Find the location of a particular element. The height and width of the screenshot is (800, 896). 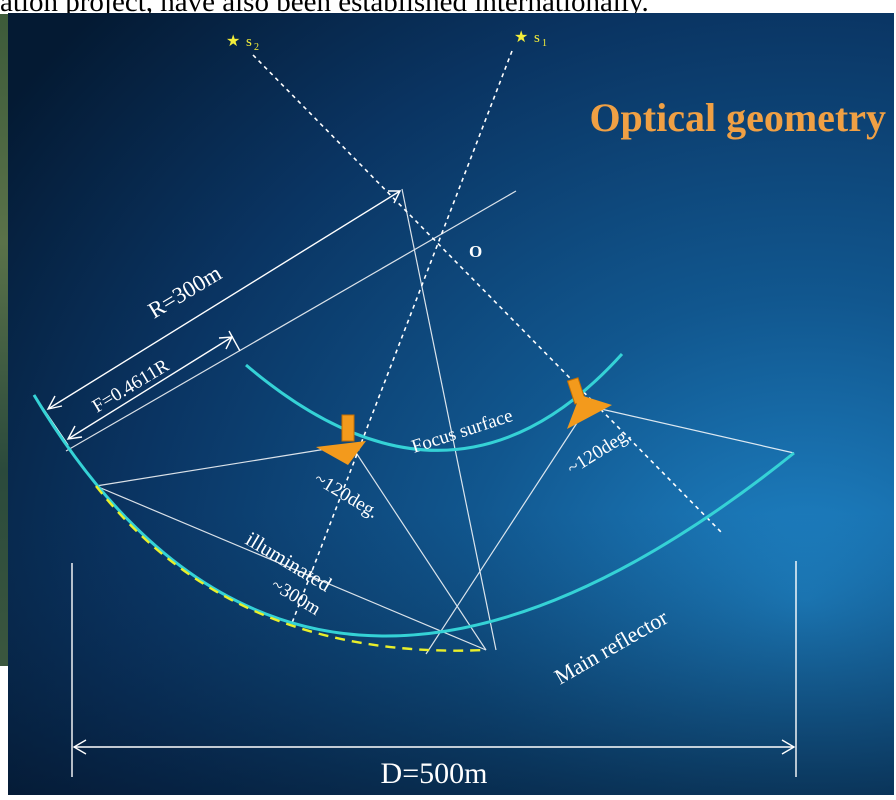

feed-right-ray-b is located at coordinates (691, 429).